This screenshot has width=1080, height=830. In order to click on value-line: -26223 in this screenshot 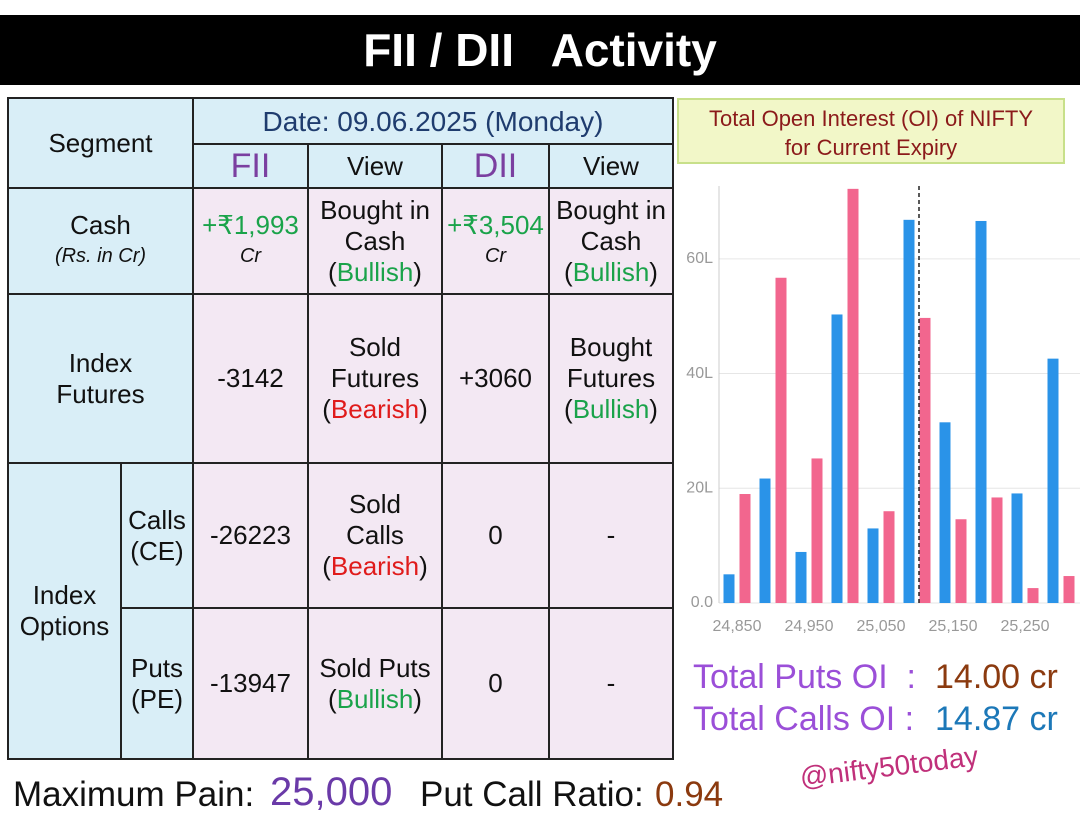, I will do `click(250, 535)`.